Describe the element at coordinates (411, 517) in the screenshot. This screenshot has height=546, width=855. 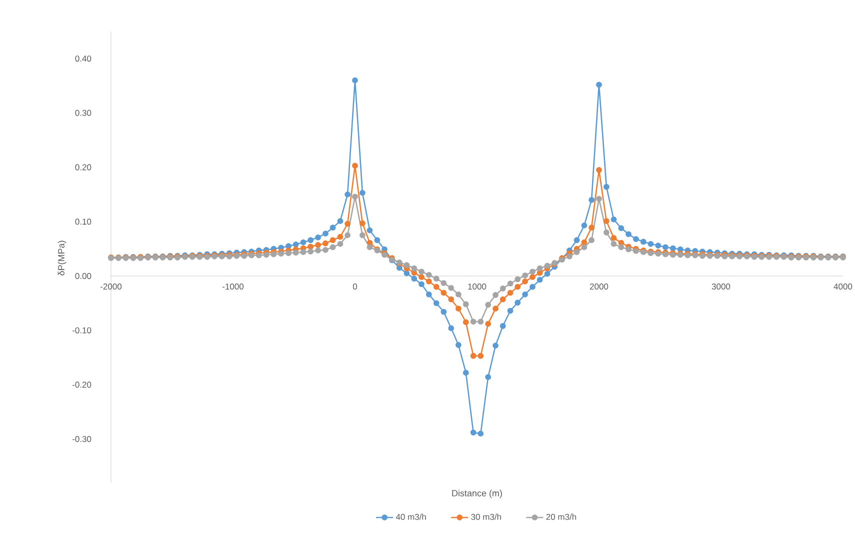
I see `legend-label: 40 m3/h` at that location.